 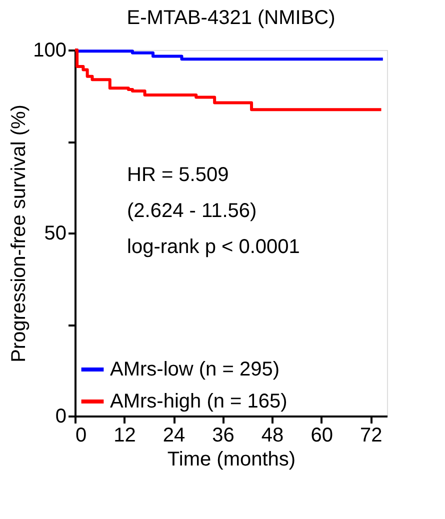 I want to click on annotation: log-rank p < 0.0001, so click(x=213, y=247).